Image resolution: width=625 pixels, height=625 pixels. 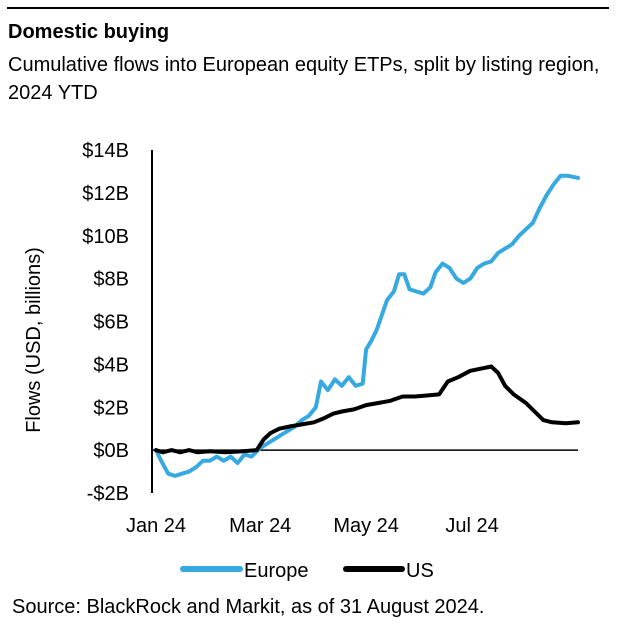 I want to click on y-axis-label: Flows (USD, billions), so click(x=34, y=340).